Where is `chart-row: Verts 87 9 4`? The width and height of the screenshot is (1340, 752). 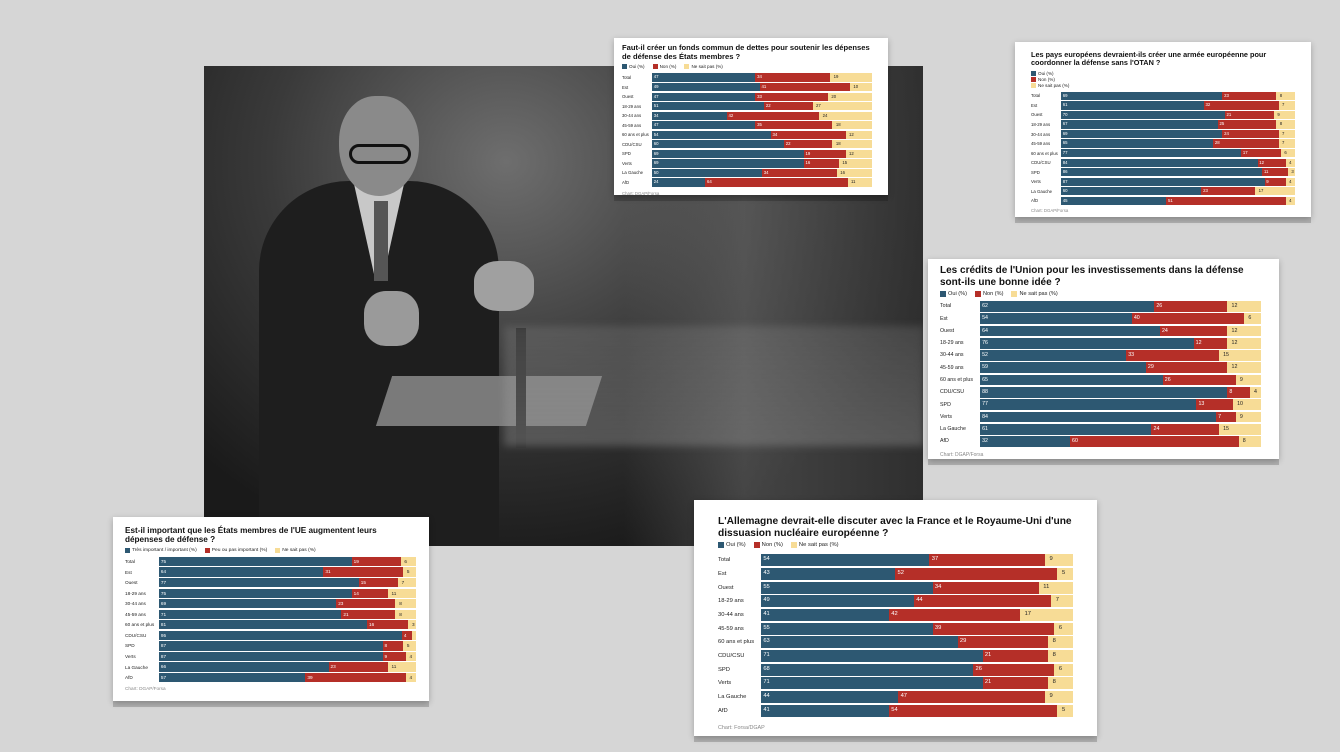 chart-row: Verts 87 9 4 is located at coordinates (271, 656).